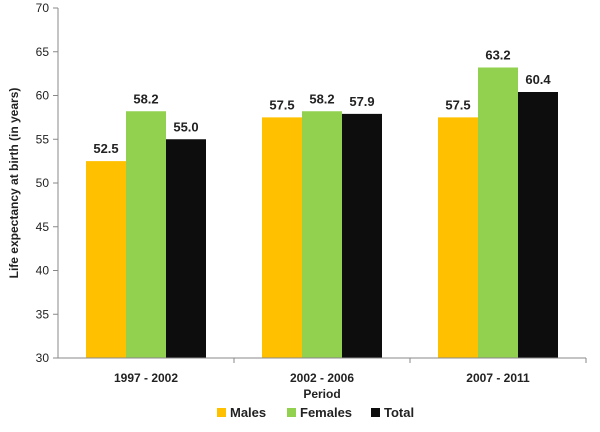  I want to click on y-axis-ticks: 30 35 40 45 50 55 60 65 70, so click(47, 183).